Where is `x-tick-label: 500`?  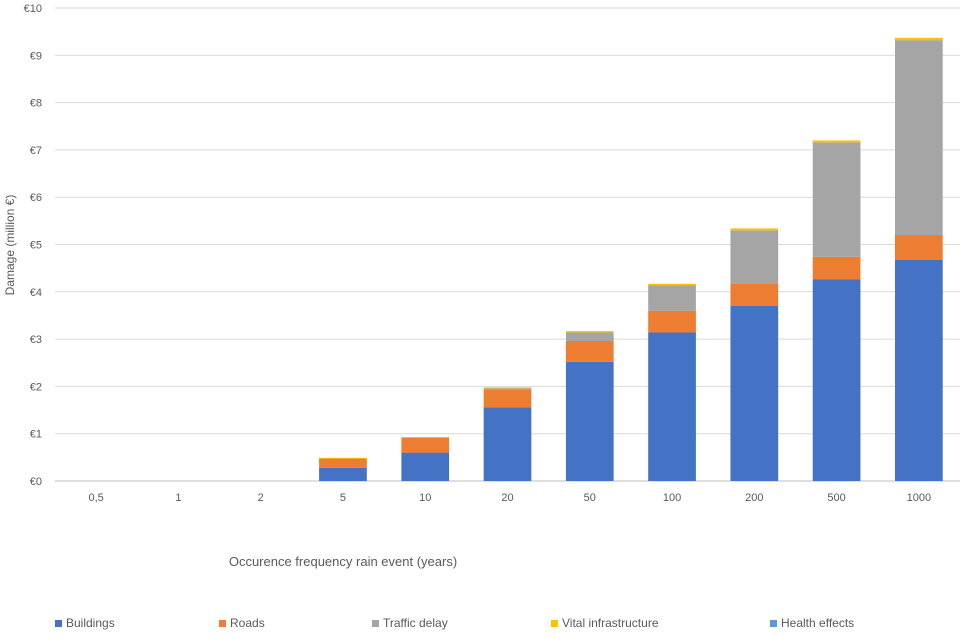 x-tick-label: 500 is located at coordinates (836, 498).